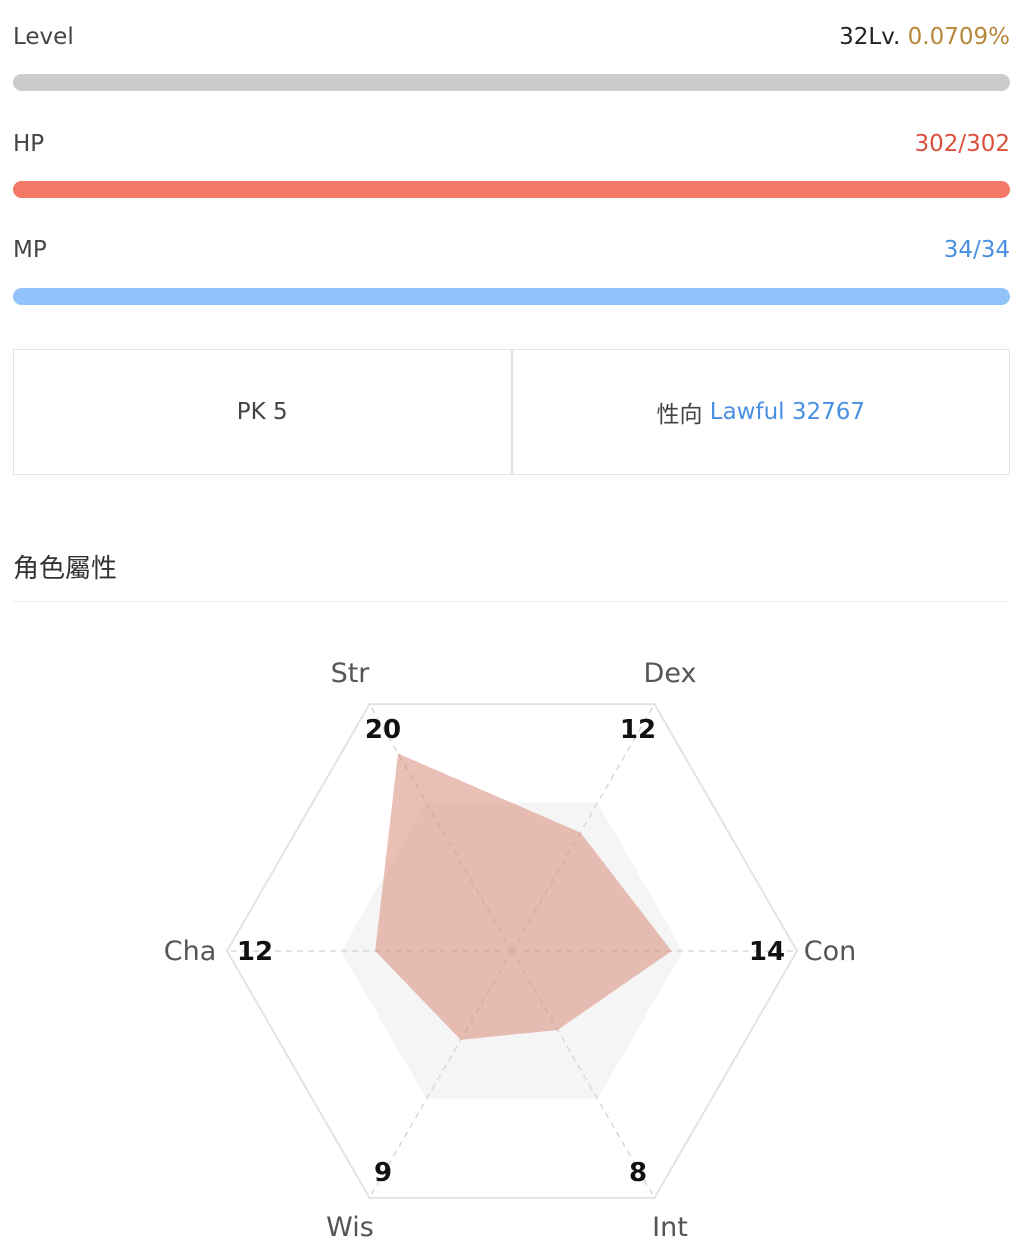 This screenshot has width=1032, height=1253. Describe the element at coordinates (190, 951) in the screenshot. I see `radar-axis-label-cha: Cha` at that location.